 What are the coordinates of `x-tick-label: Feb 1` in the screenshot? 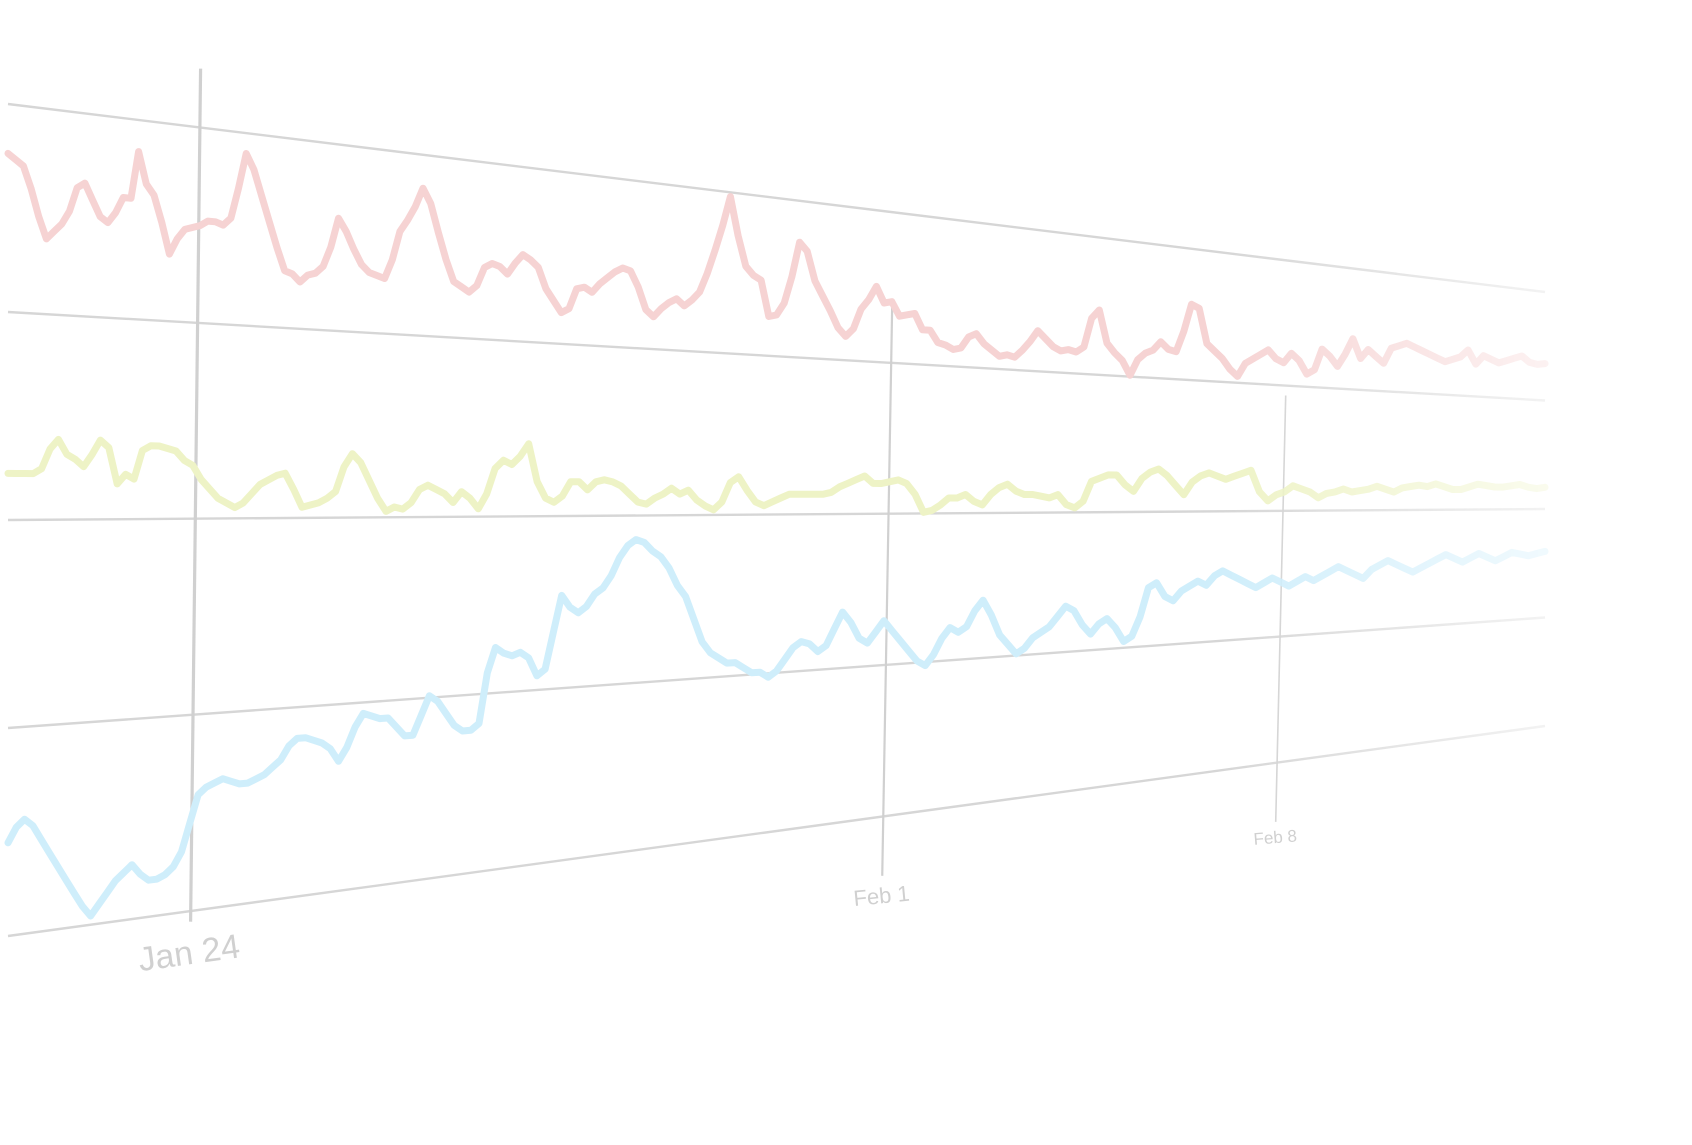 It's located at (881, 896).